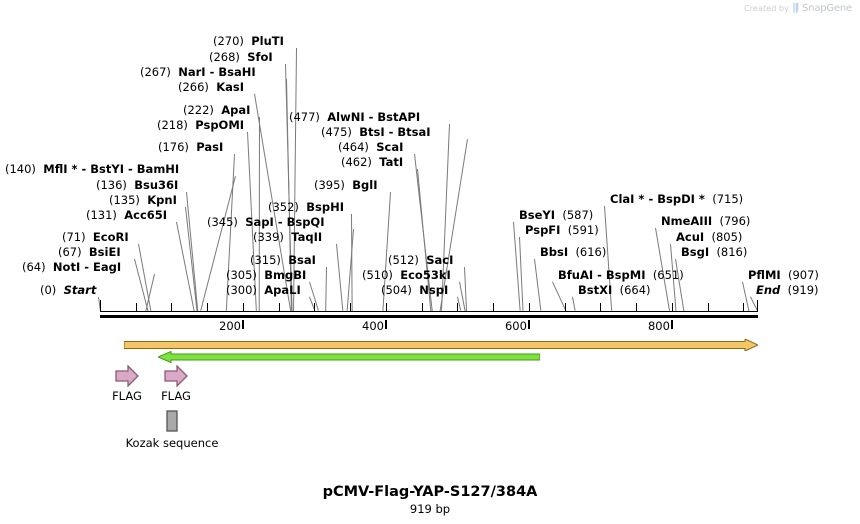 Image resolution: width=860 pixels, height=524 pixels. What do you see at coordinates (248, 41) in the screenshot?
I see `site-label: (270) PluTI` at bounding box center [248, 41].